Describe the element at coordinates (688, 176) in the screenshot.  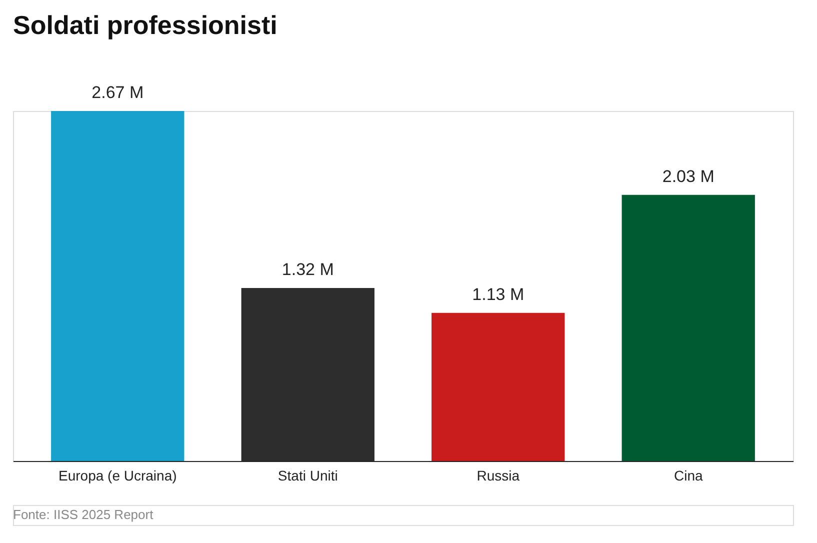
I see `data-label: 2.03 M` at that location.